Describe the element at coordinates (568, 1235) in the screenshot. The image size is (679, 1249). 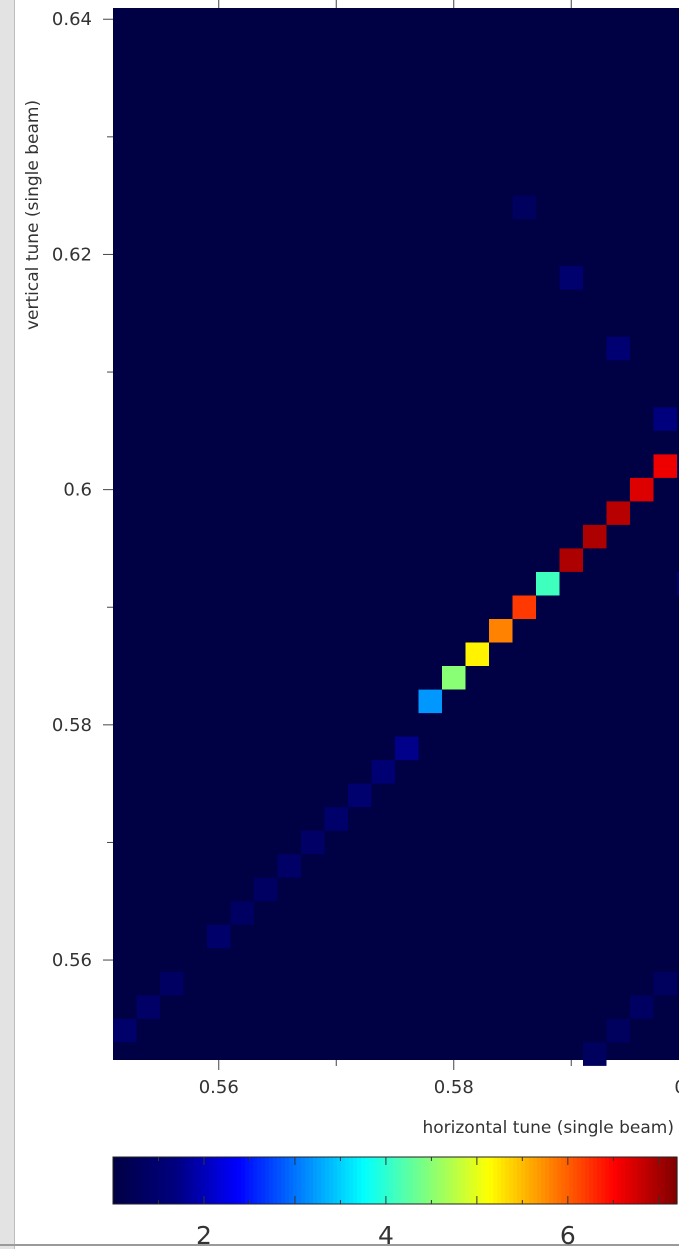
I see `colorbar-tick-label: 6` at that location.